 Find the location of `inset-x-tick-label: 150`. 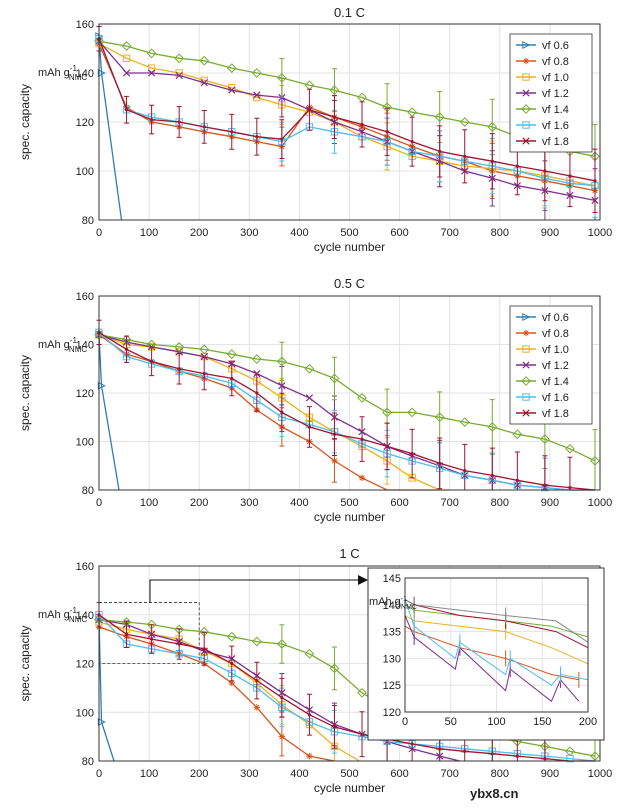

inset-x-tick-label: 150 is located at coordinates (542, 722).